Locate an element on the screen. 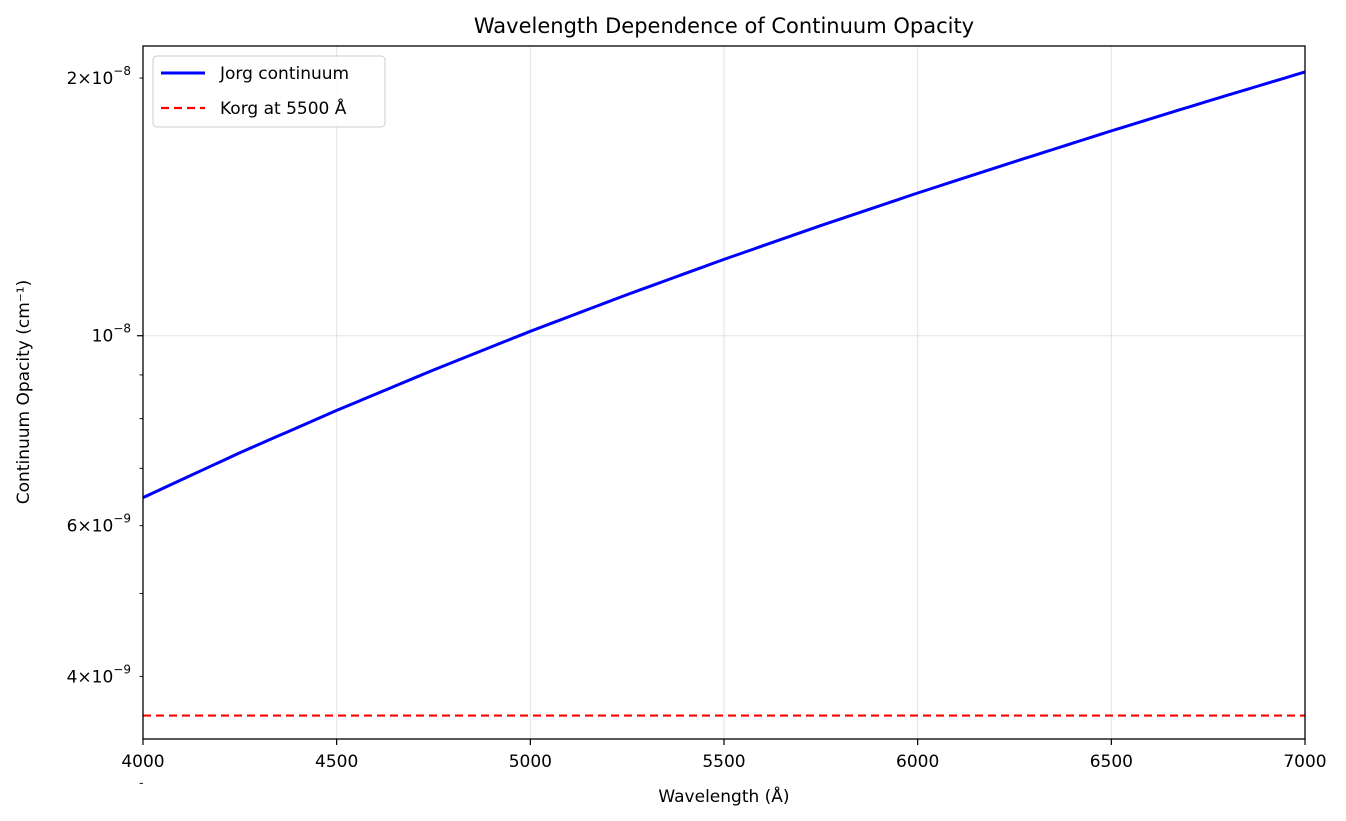 This screenshot has height=821, width=1346. legend: Jorg continuum Korg at 5500 Å is located at coordinates (269, 91).